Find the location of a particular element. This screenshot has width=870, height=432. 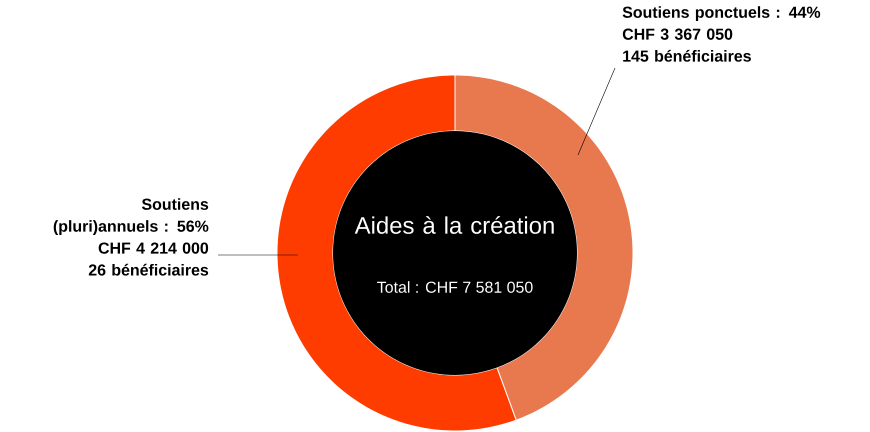

text: 145 bénéficiaires is located at coordinates (687, 56).